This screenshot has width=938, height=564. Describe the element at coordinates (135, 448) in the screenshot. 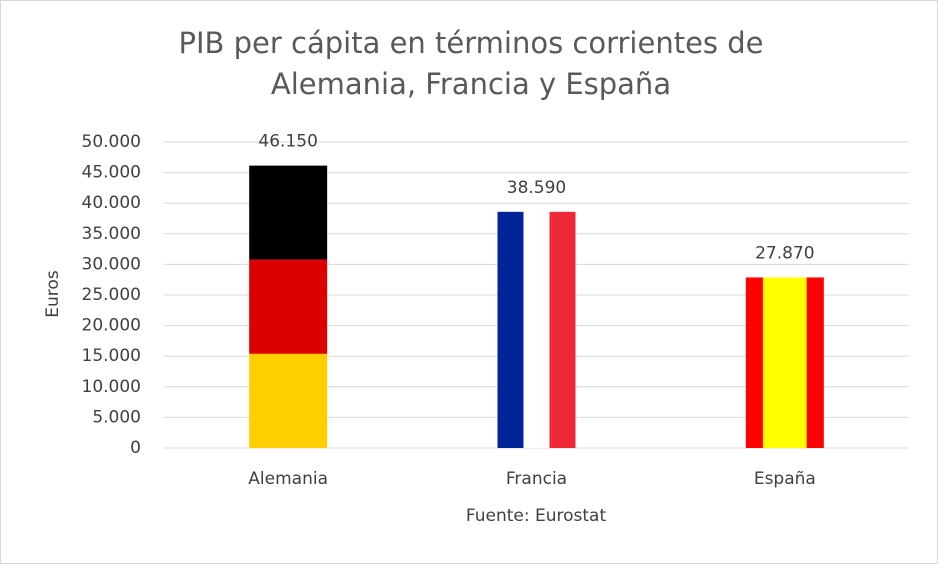

I see `y-tick-label: 0` at that location.